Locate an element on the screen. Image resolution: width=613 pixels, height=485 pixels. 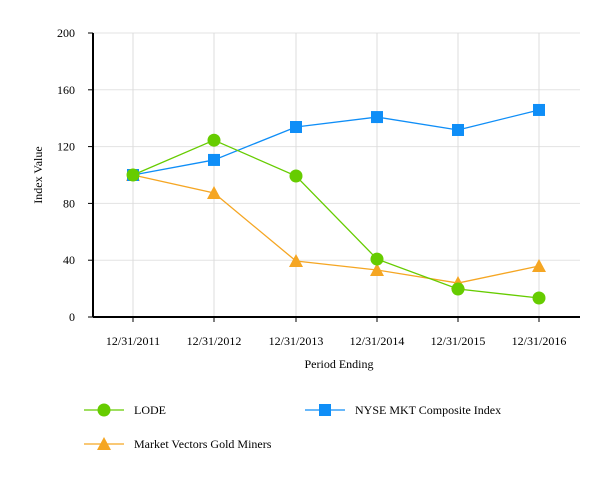
y-tick-label: 0 is located at coordinates (72, 317).